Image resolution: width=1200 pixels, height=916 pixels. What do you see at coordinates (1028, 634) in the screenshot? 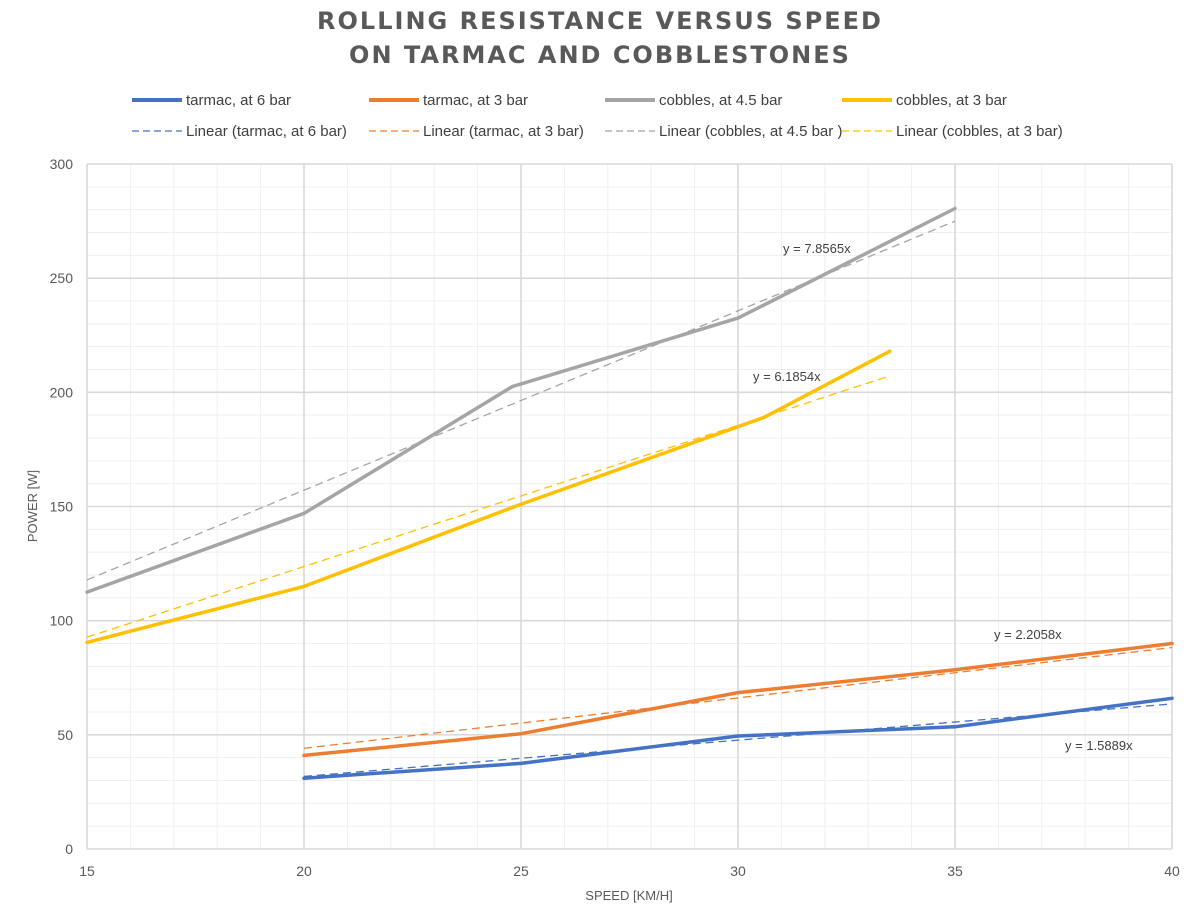
I see `trend-equation-1: y = 2.2058x` at bounding box center [1028, 634].